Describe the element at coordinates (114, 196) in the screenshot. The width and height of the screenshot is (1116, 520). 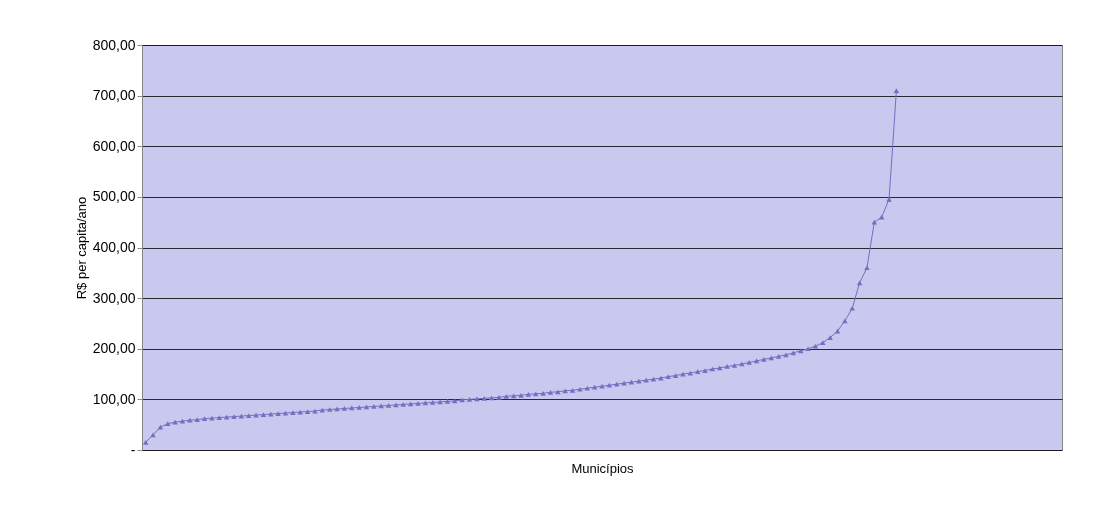
I see `y-tick-label: 500,00` at that location.